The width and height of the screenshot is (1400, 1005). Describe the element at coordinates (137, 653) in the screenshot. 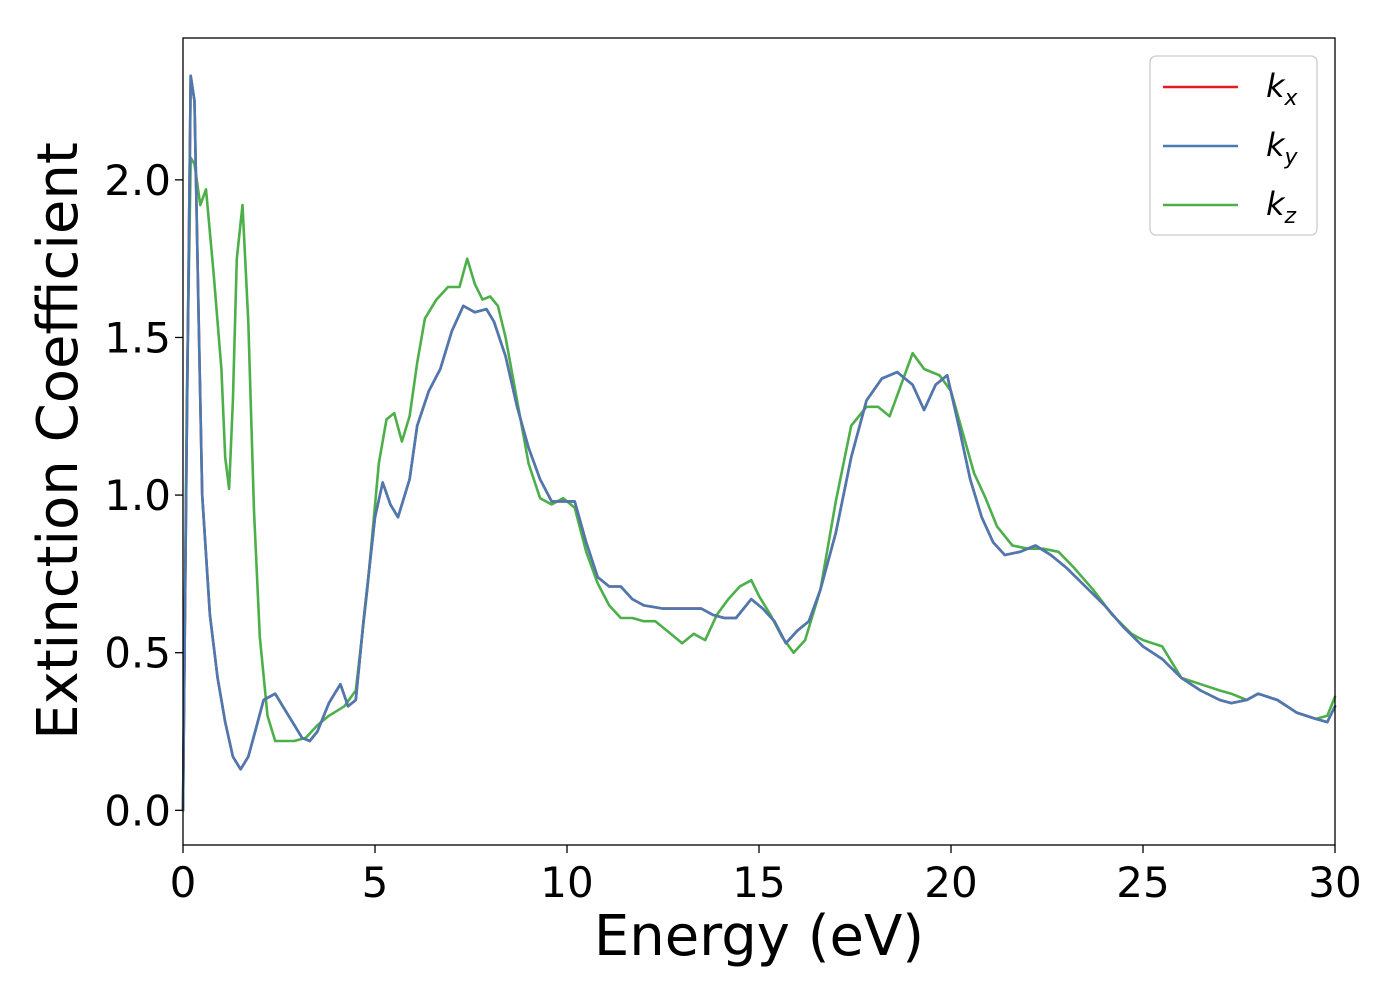

I see `y-tick-label: 0.5` at that location.